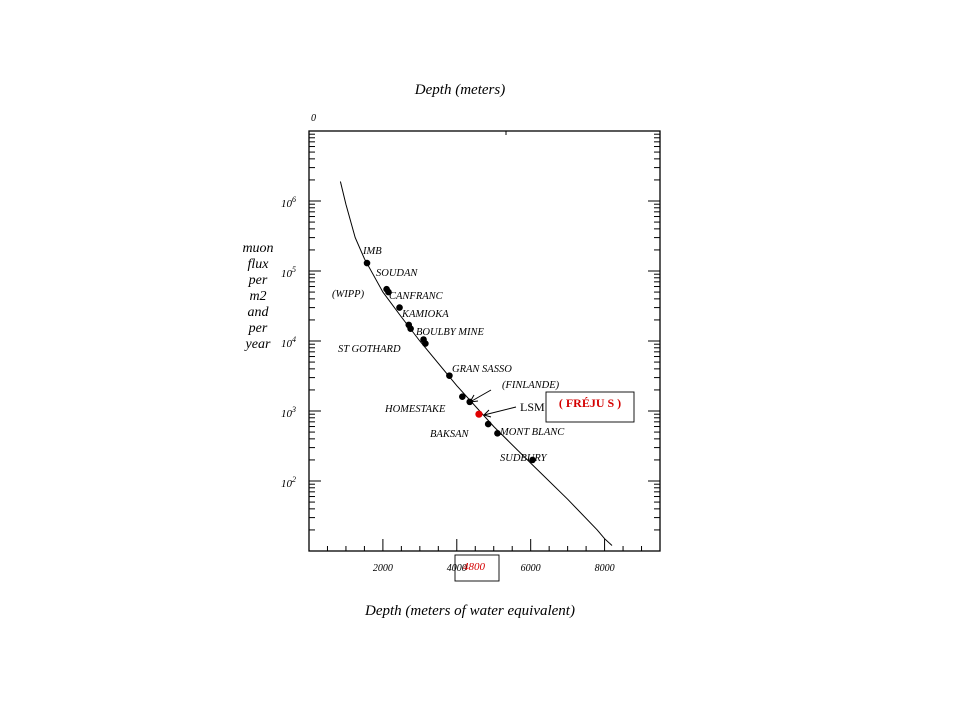  What do you see at coordinates (399, 307) in the screenshot?
I see `data-point-canfranc` at bounding box center [399, 307].